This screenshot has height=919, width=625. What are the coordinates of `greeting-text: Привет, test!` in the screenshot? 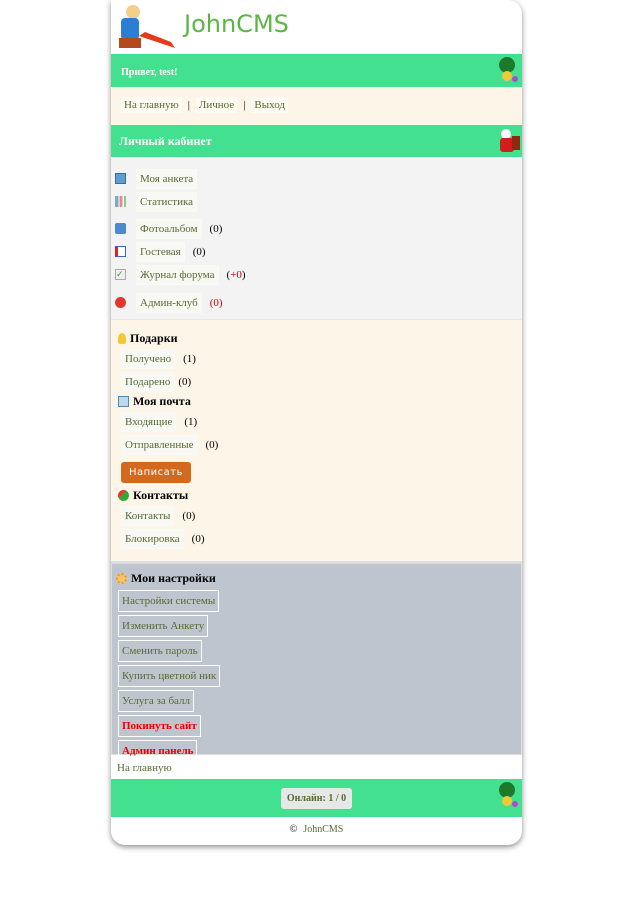 It's located at (149, 72).